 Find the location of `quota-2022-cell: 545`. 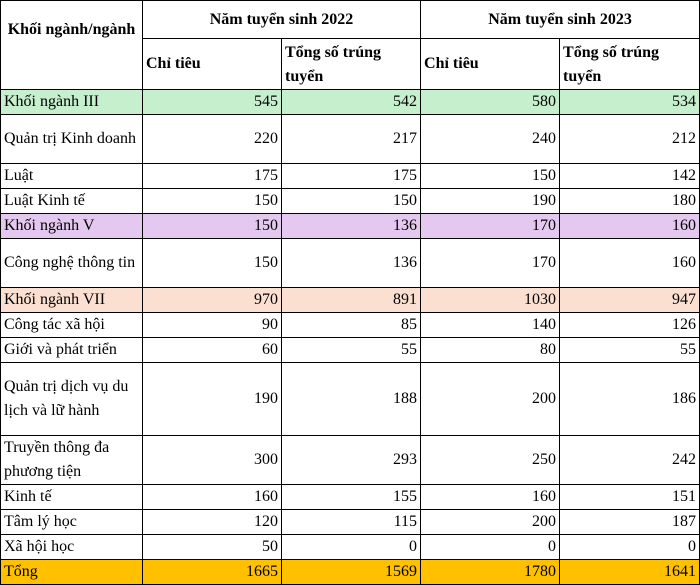

quota-2022-cell: 545 is located at coordinates (212, 102).